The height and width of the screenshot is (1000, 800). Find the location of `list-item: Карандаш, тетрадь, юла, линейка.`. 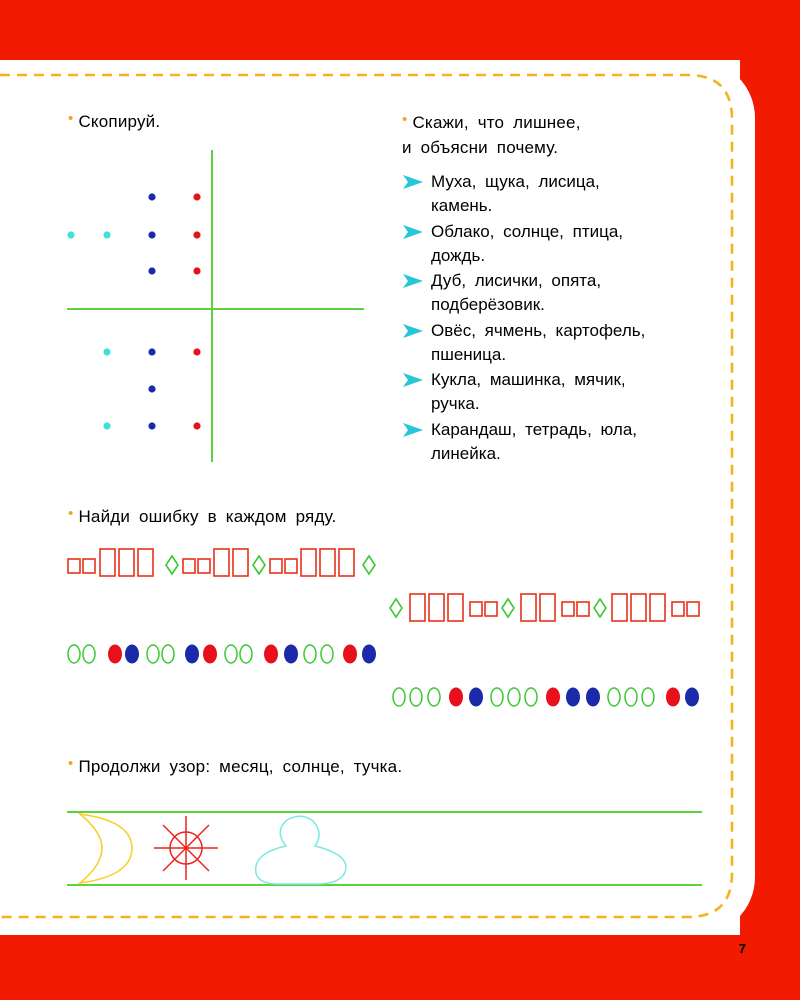

list-item: Карандаш, тетрадь, юла, линейка. is located at coordinates (562, 442).